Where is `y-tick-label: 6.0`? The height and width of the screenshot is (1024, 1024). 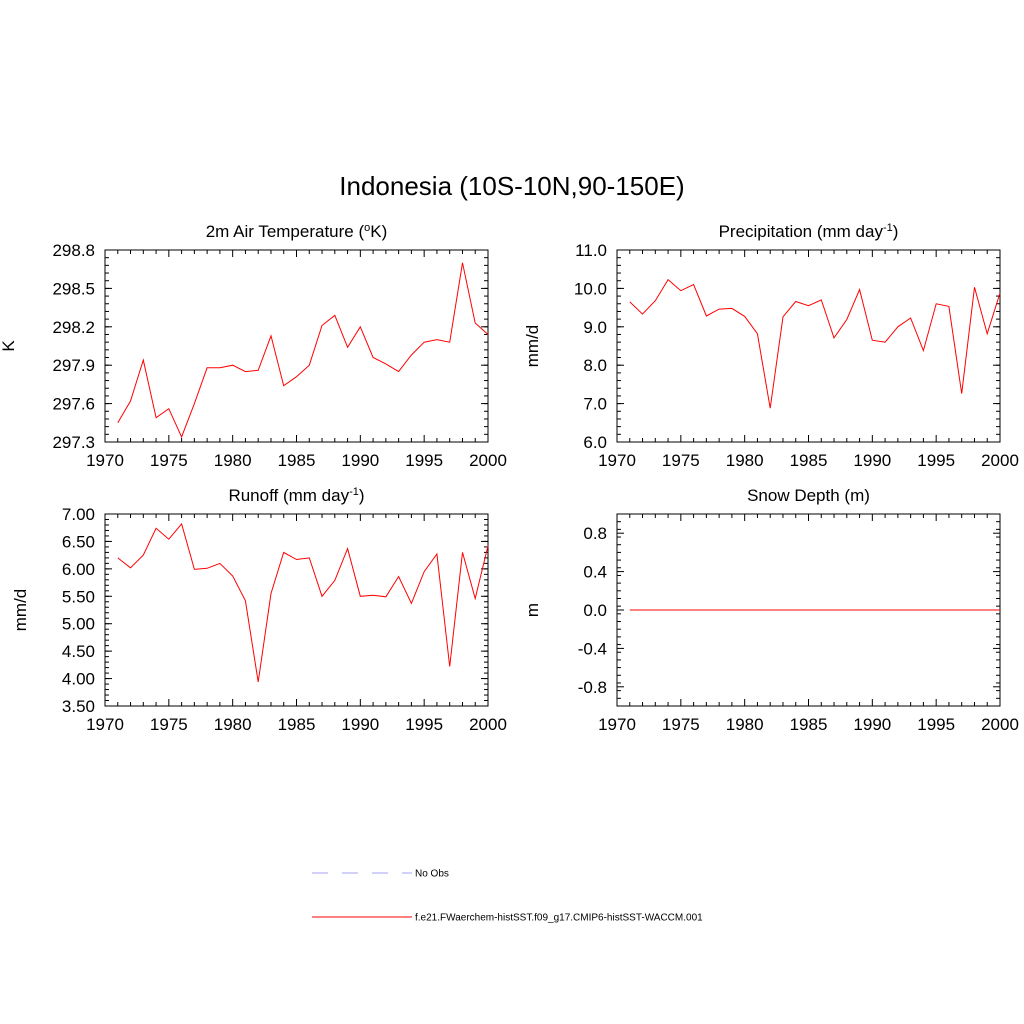
y-tick-label: 6.0 is located at coordinates (595, 442).